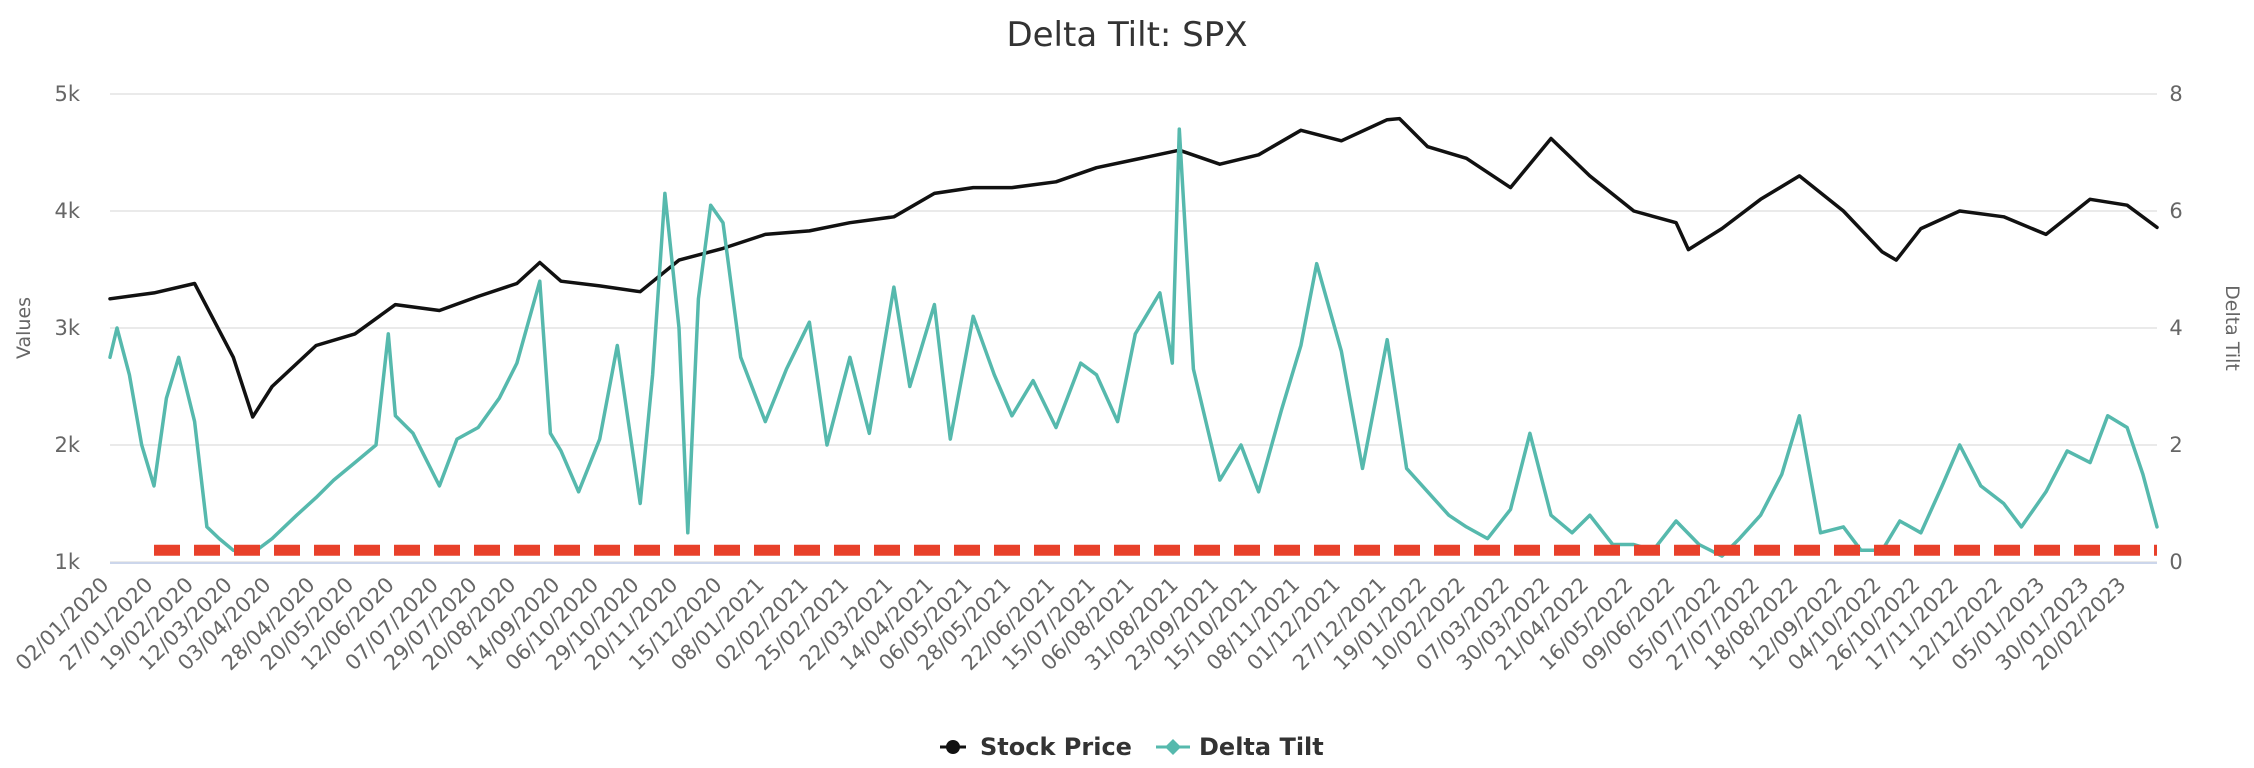 Image resolution: width=2254 pixels, height=768 pixels. Describe the element at coordinates (953, 747) in the screenshot. I see `legend-stock-price-marker` at that location.